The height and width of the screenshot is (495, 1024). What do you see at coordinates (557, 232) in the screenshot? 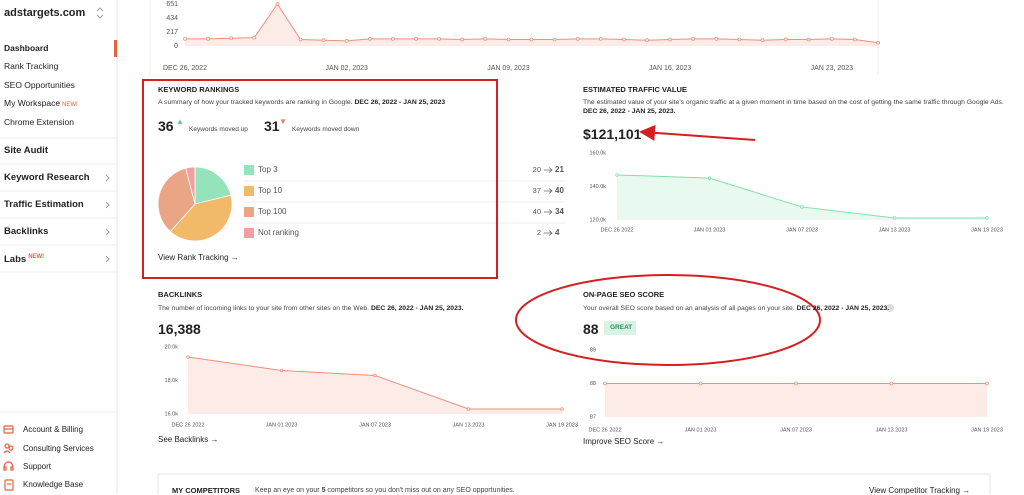
I see `current-value: 4` at bounding box center [557, 232].